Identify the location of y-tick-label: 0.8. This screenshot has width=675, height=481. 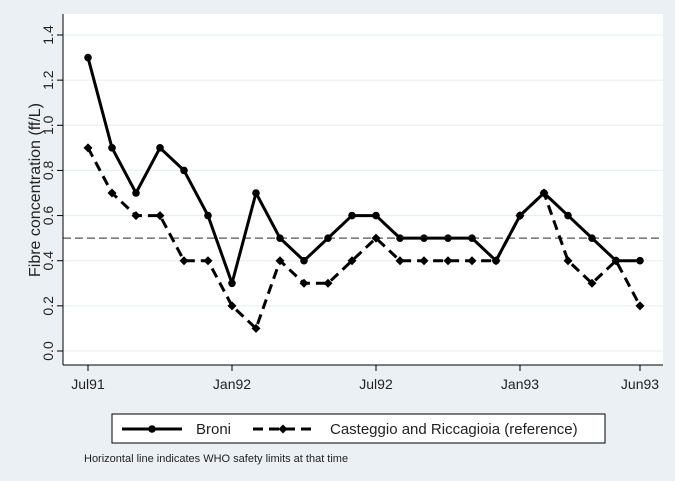
(48, 170).